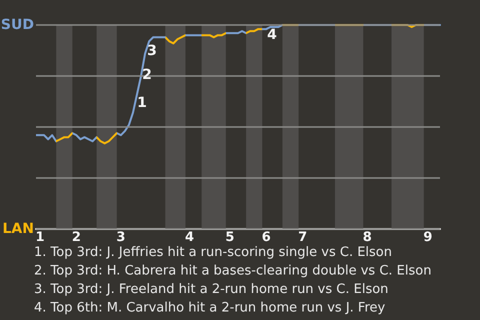 The width and height of the screenshot is (480, 320). I want to click on x-tick-label: 5, so click(229, 237).